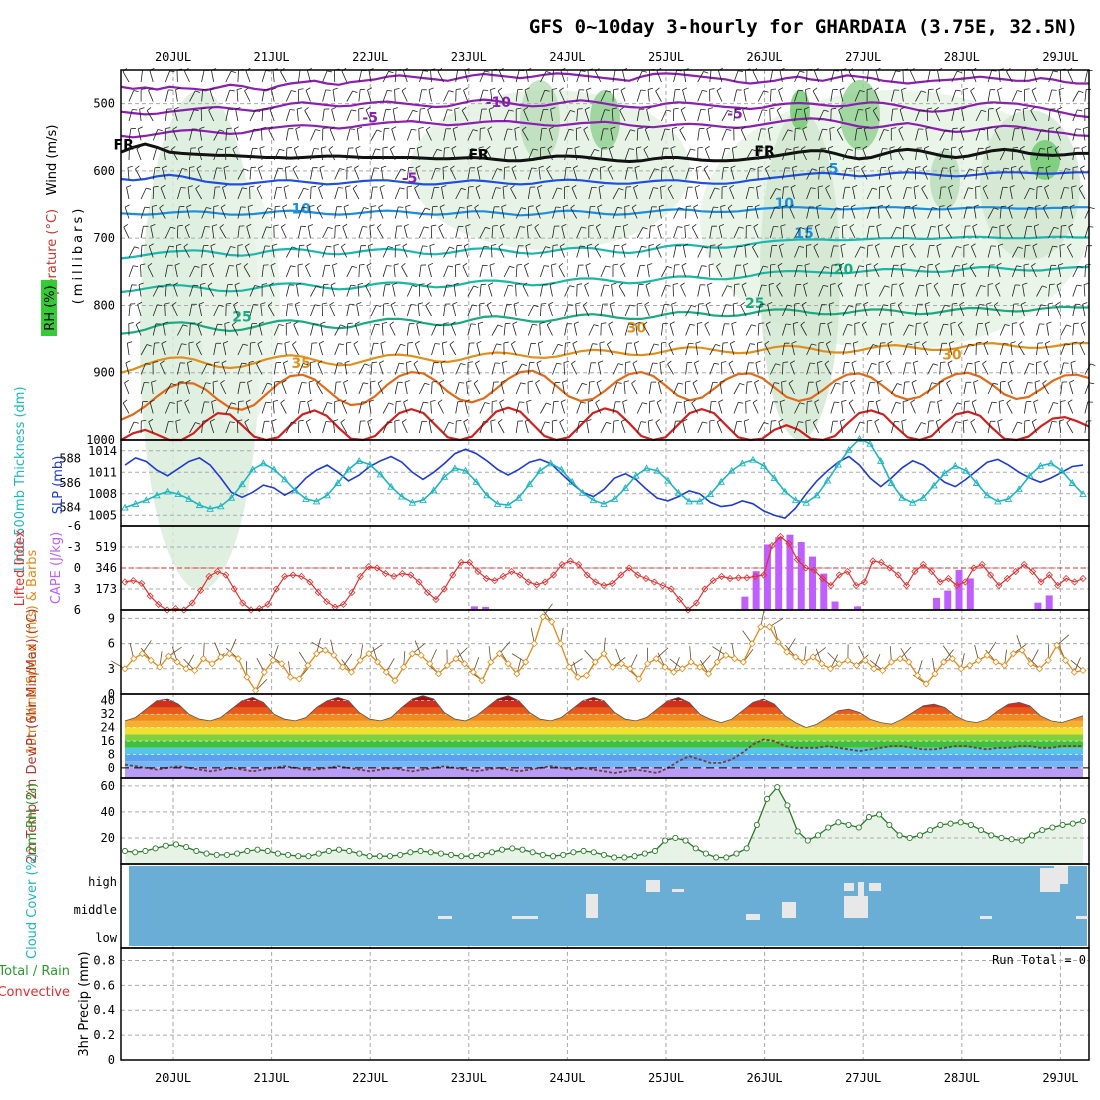  What do you see at coordinates (370, 57) in the screenshot?
I see `x-tick-label-top: 22JUL` at bounding box center [370, 57].